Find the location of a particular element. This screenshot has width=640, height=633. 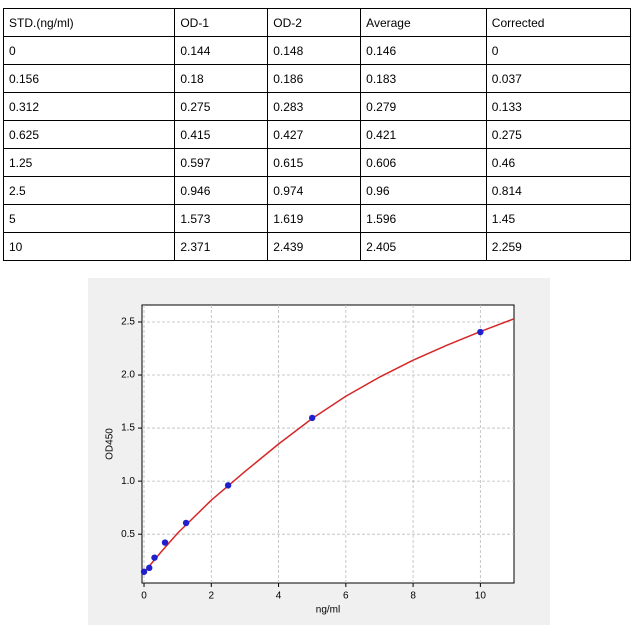

y-tick-label: 1.0 is located at coordinates (128, 481).